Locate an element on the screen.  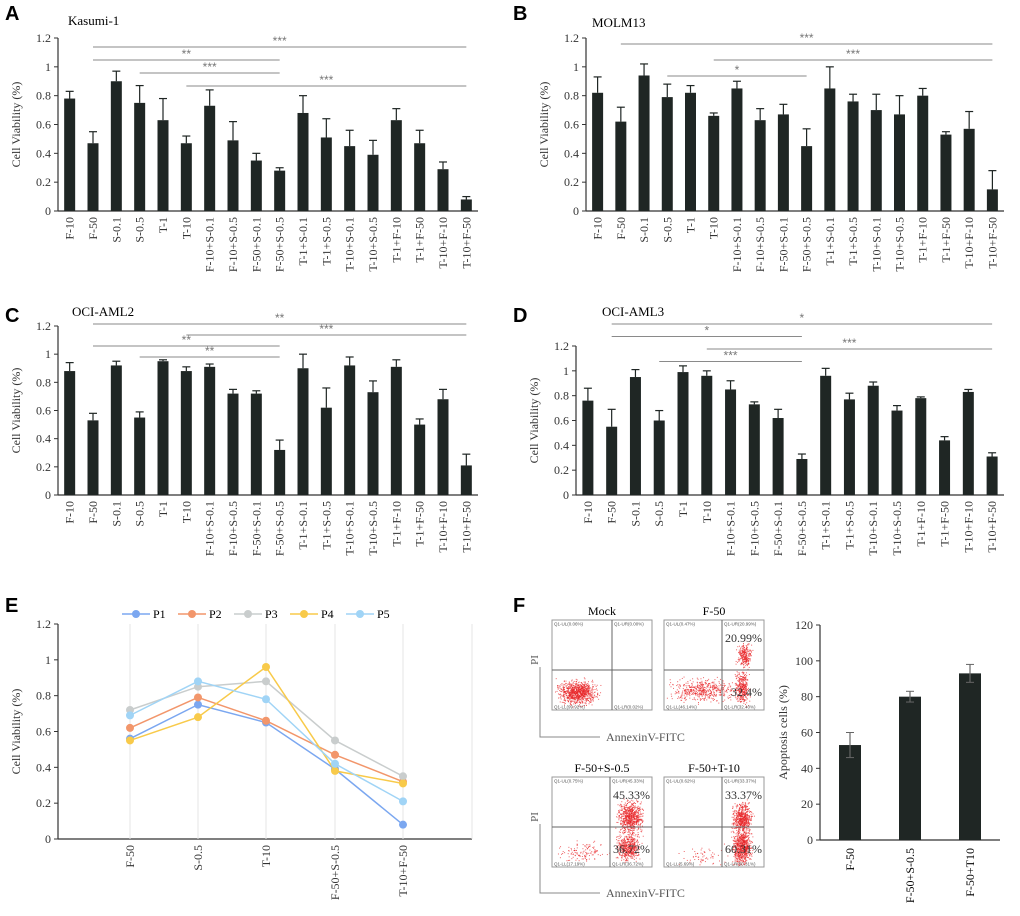
bar is located at coordinates (466, 480).